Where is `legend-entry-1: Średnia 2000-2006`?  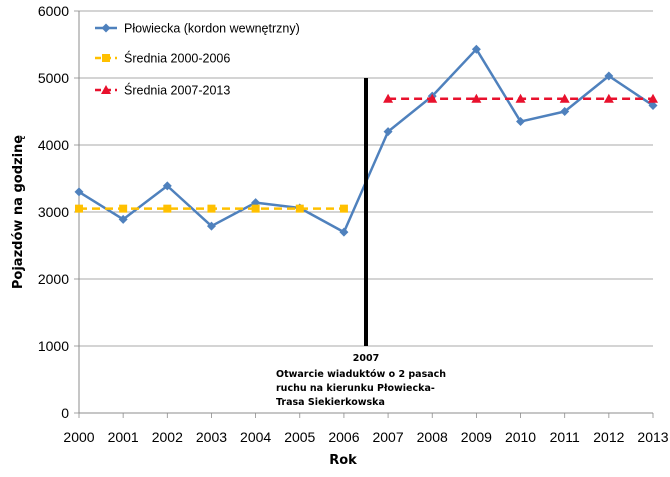 legend-entry-1: Średnia 2000-2006 is located at coordinates (162, 58).